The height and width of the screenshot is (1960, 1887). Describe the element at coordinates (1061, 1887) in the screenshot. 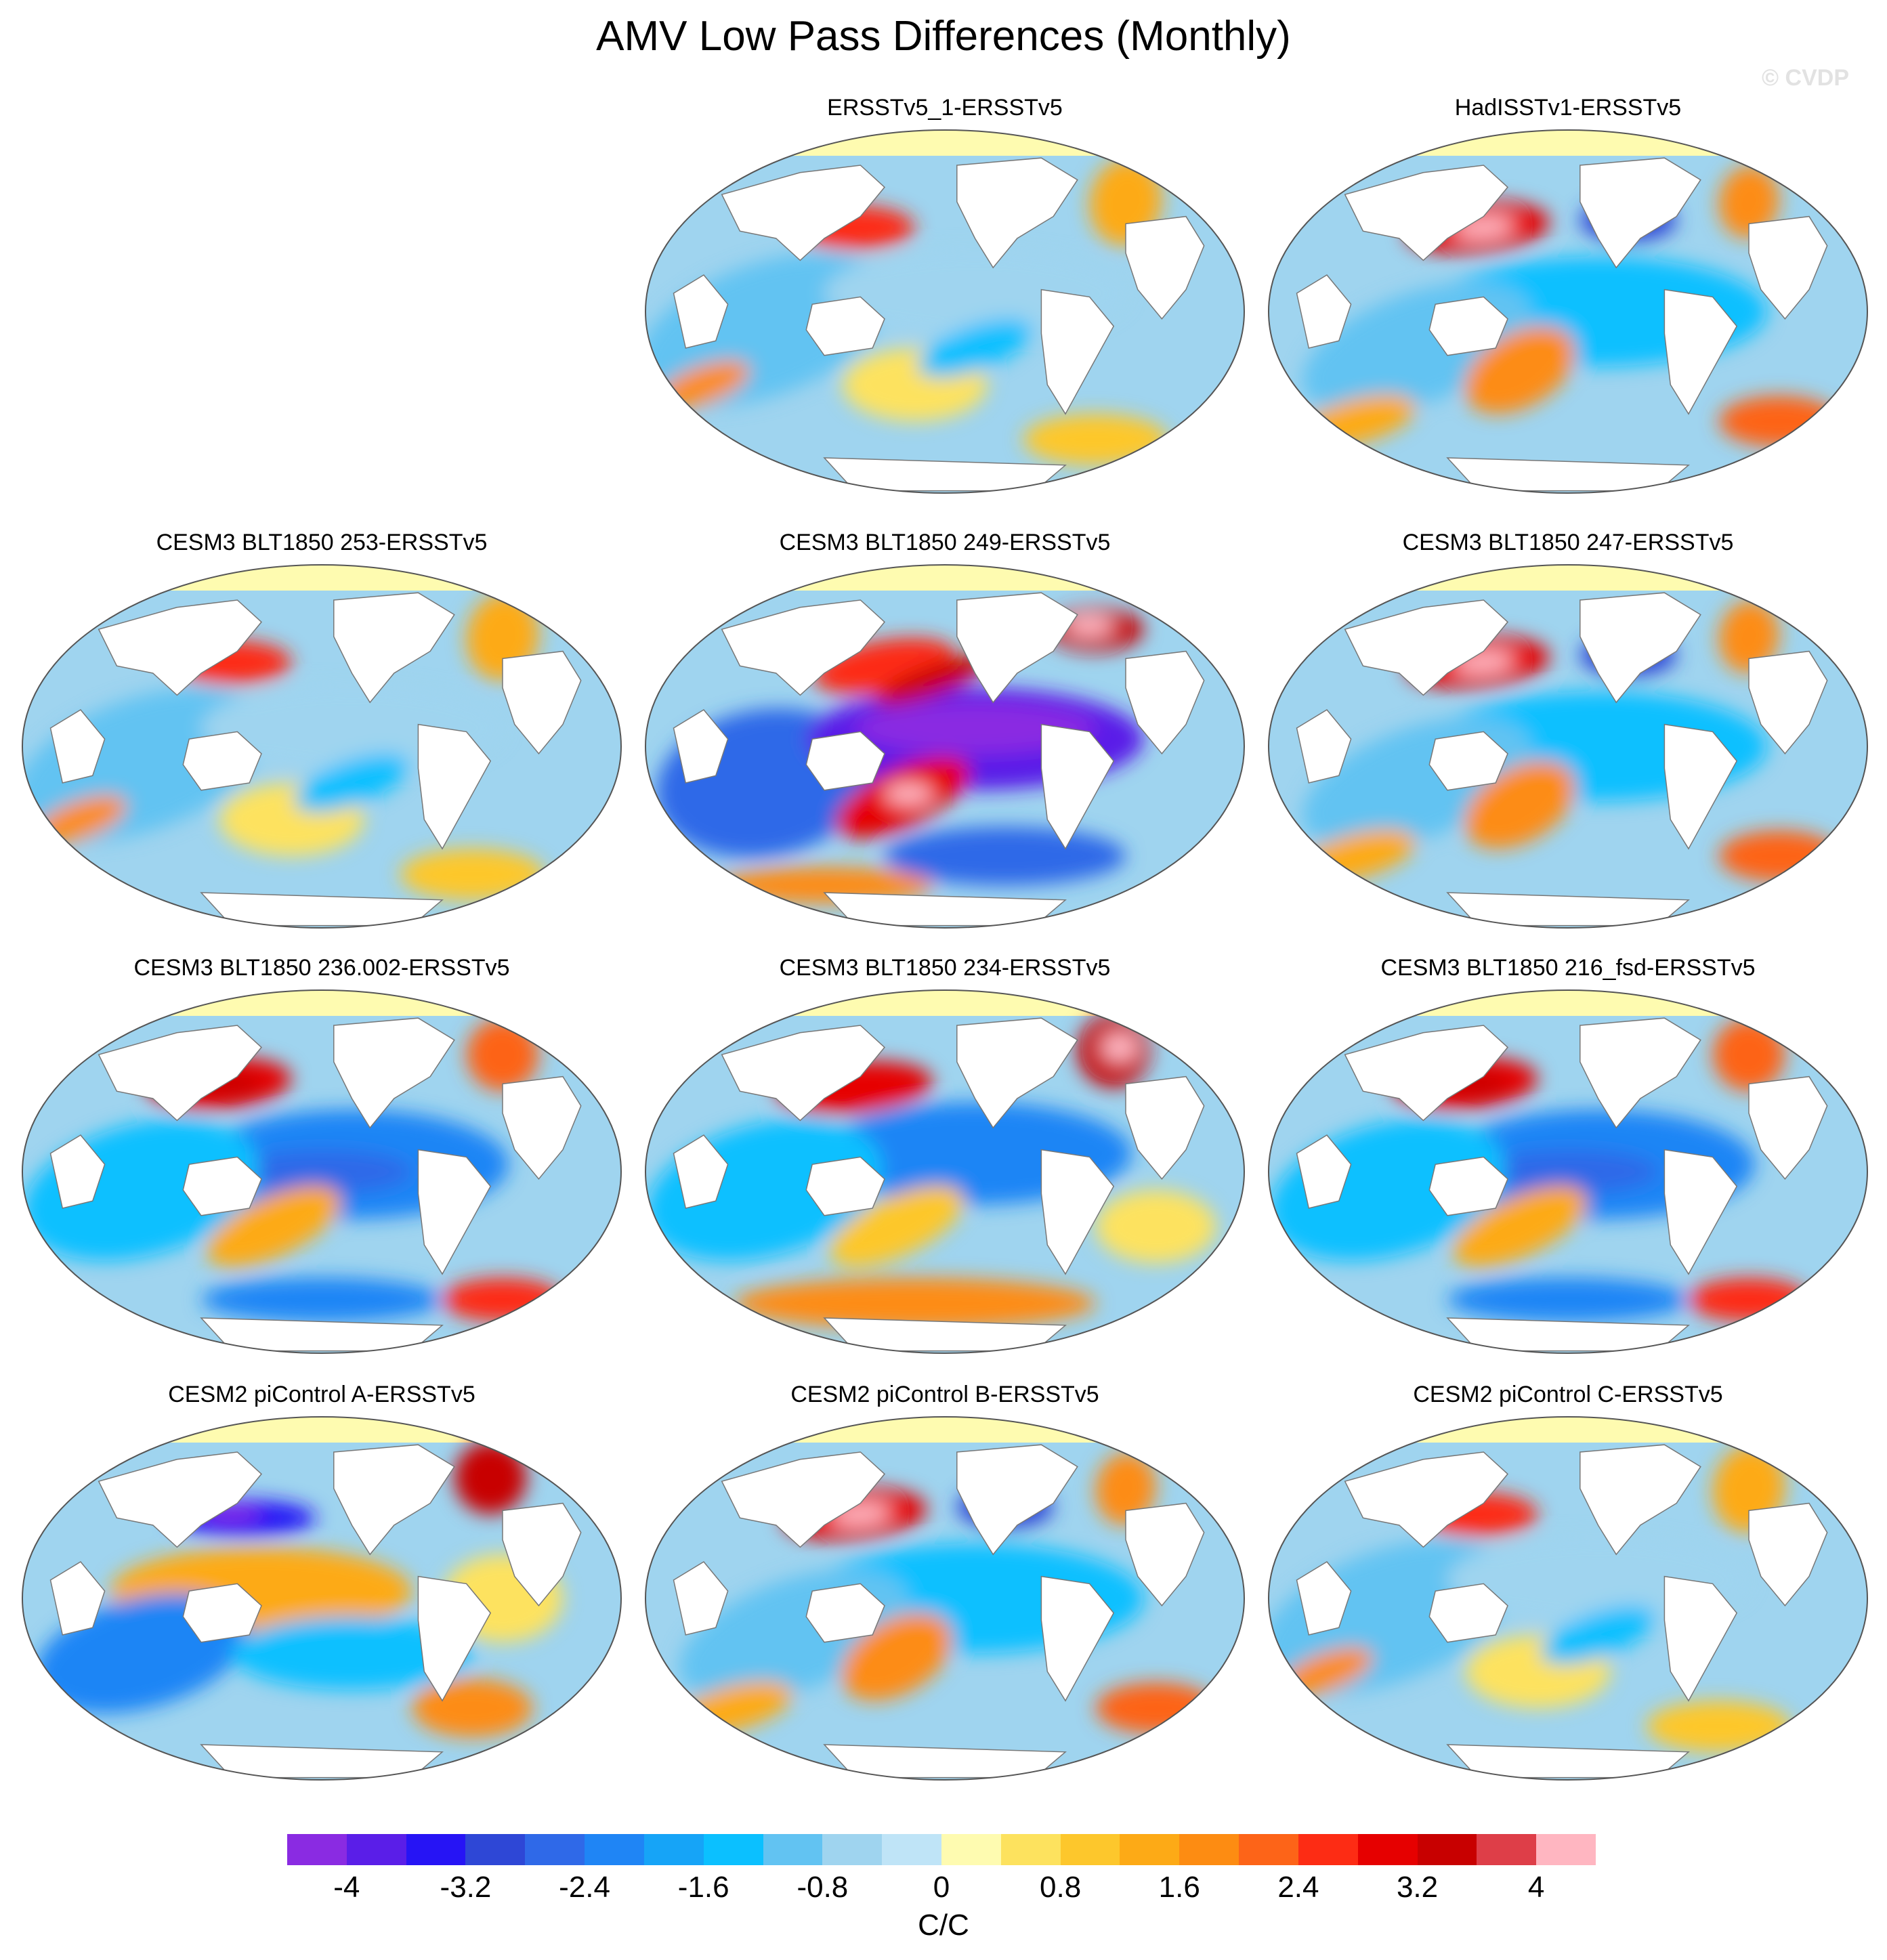

I see `colorbar-tick-label: 0.8` at that location.